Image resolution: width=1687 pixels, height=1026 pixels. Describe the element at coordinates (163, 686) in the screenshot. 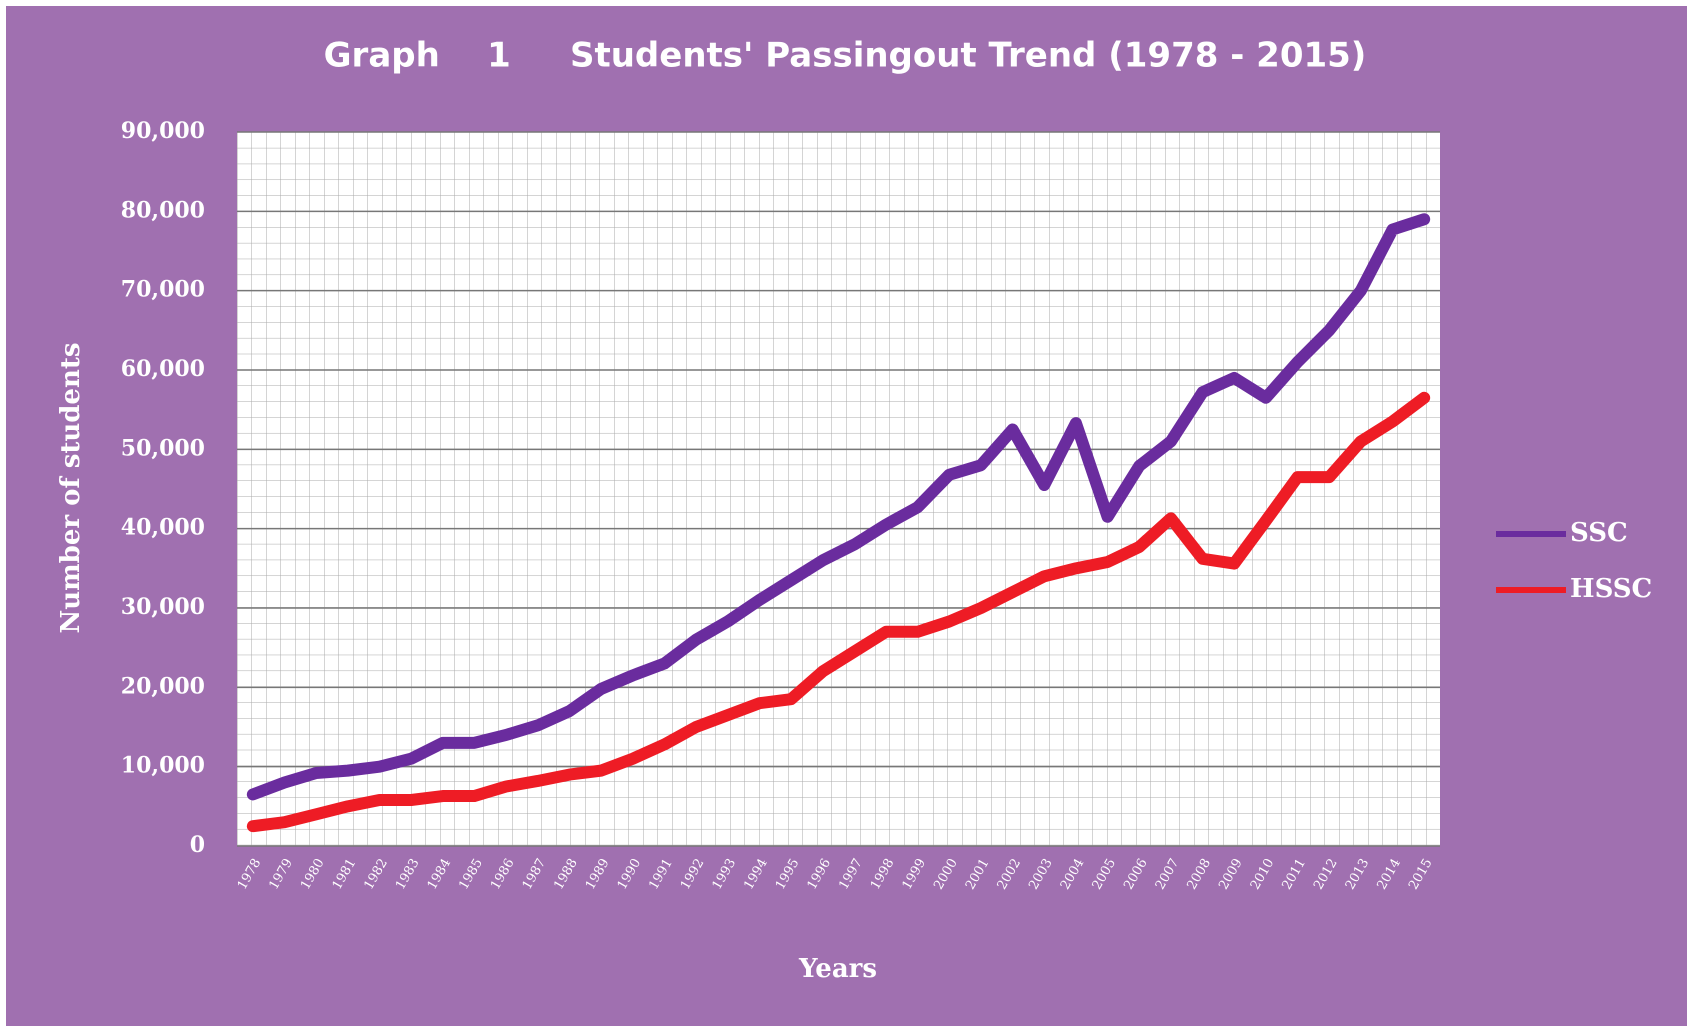

I see `y-tick-label: 20,000` at that location.